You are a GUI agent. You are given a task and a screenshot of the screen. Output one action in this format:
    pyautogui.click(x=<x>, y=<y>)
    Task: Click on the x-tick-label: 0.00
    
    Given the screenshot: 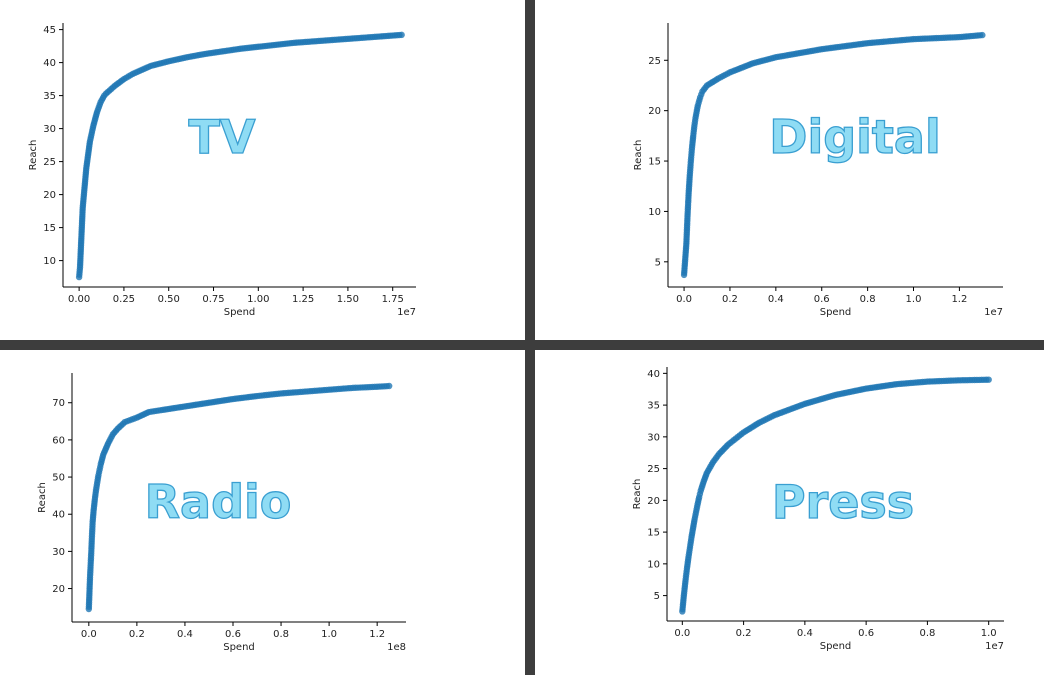 What is the action you would take?
    pyautogui.click(x=79, y=299)
    